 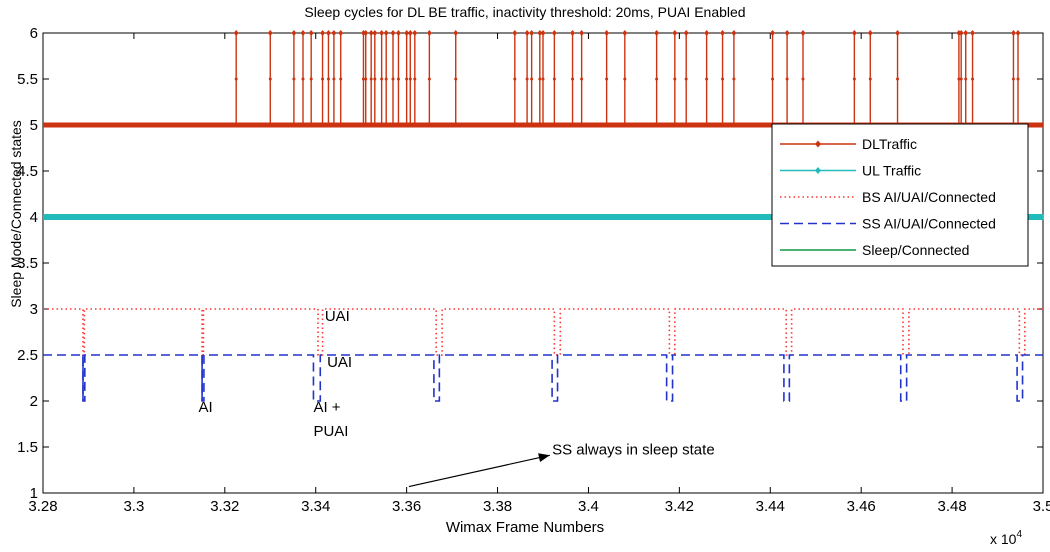 I want to click on y-tick-label: 5, so click(x=34, y=125).